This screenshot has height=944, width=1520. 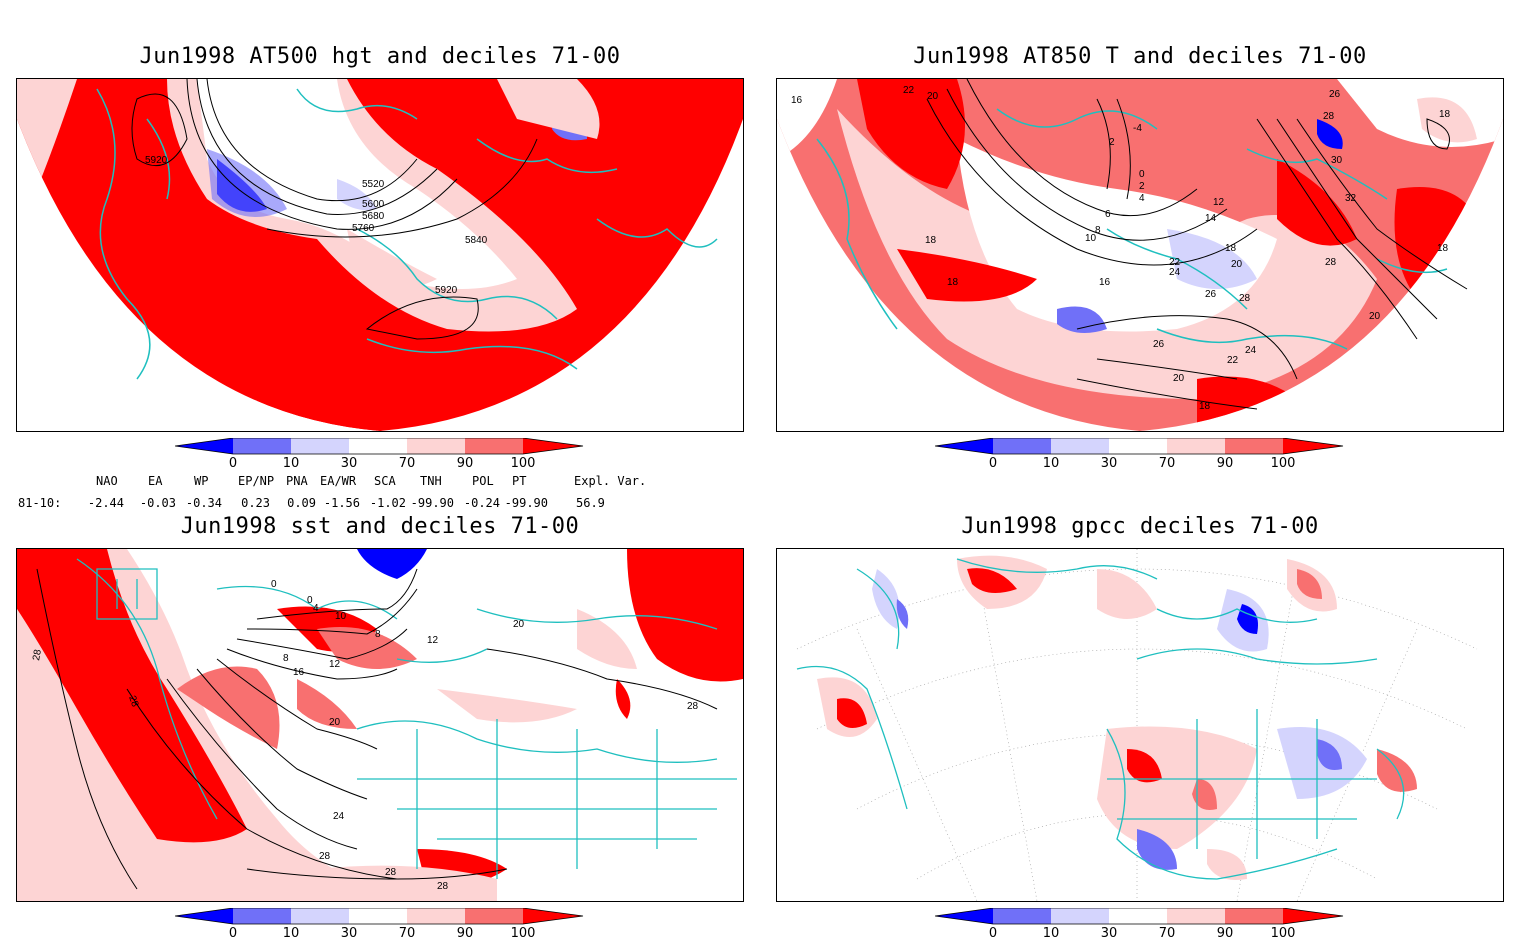 I want to click on index-value: -1.56, so click(x=341, y=503).